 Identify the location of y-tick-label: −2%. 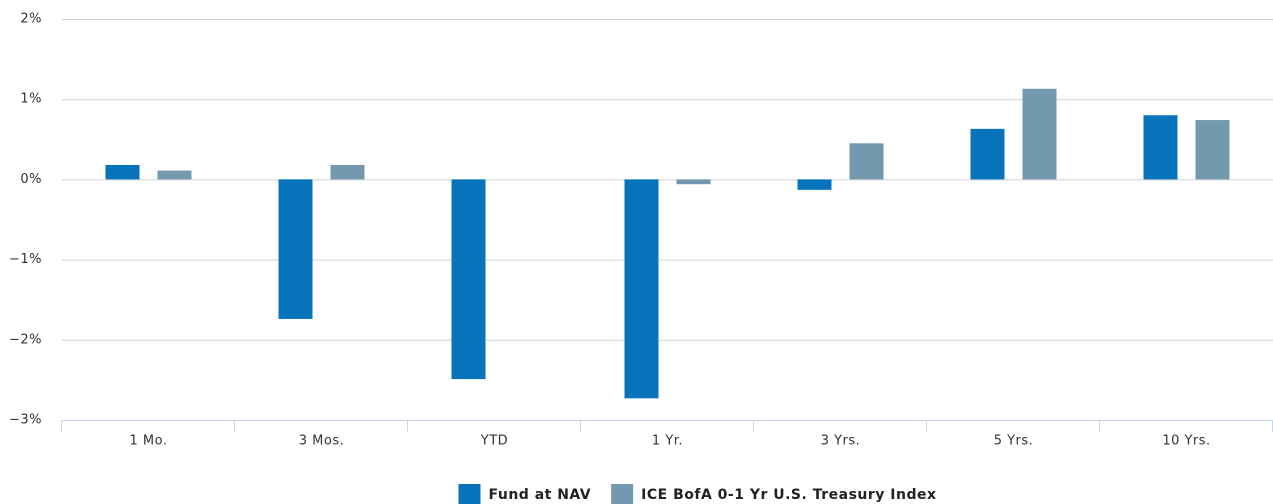
(25, 339).